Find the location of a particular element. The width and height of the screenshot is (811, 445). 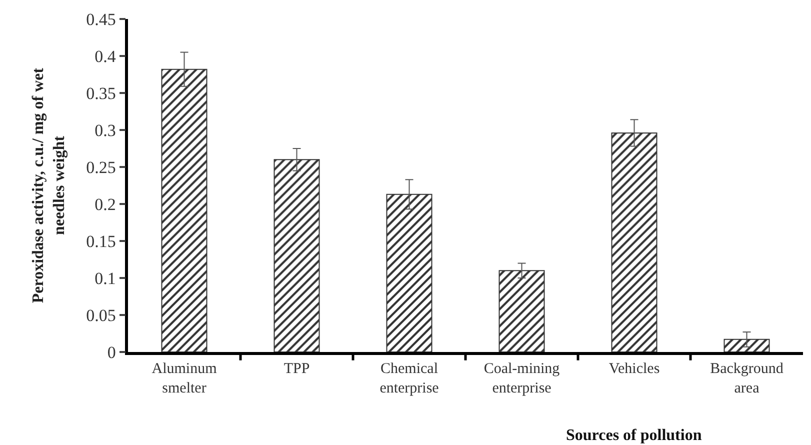

y-tick-label: 0.25 is located at coordinates (101, 167).